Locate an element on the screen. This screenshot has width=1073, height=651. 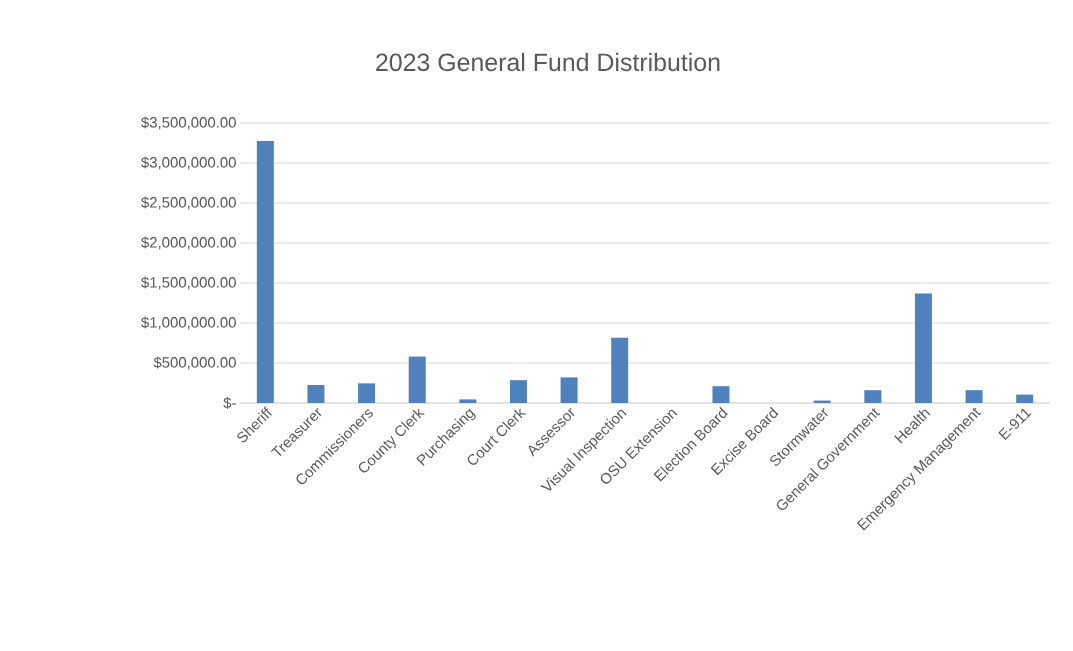
y-tick-label: $500,000.00 is located at coordinates (194, 363).